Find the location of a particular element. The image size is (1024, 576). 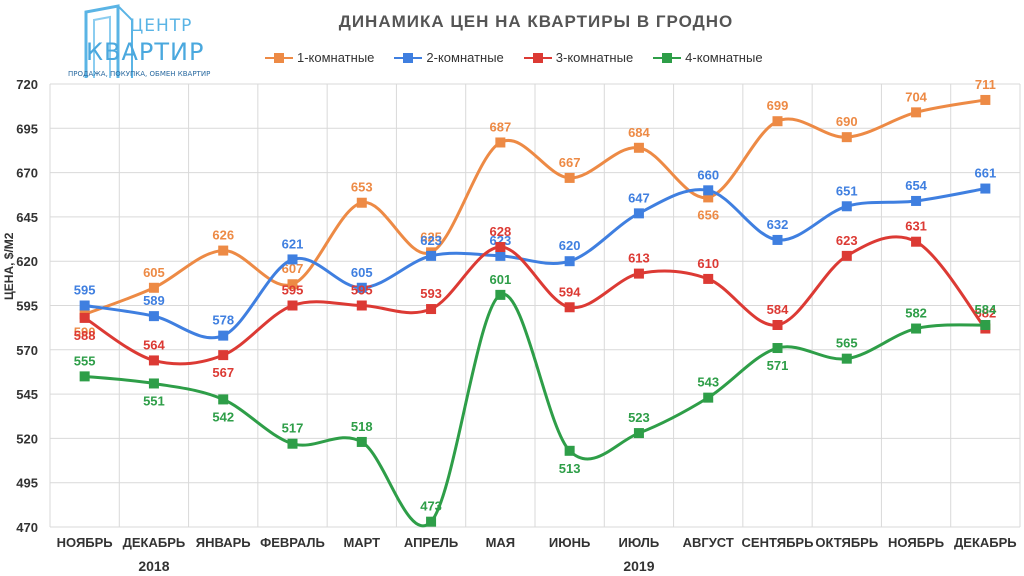

data-label: 651 is located at coordinates (847, 190).